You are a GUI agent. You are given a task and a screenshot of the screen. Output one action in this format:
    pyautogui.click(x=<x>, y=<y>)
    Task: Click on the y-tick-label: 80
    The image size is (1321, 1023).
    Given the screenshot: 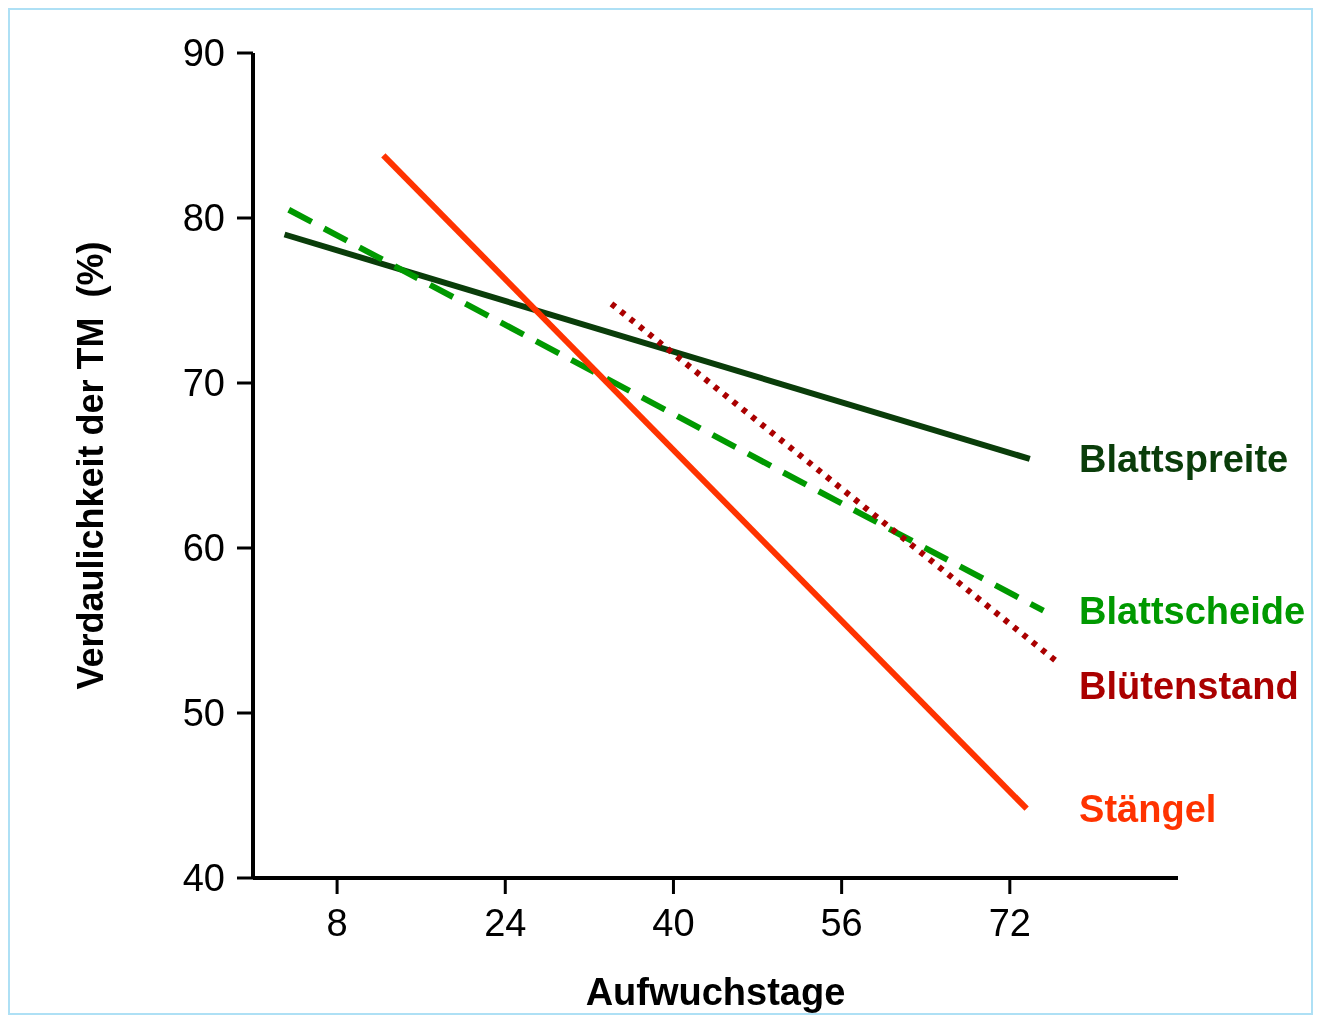 What is the action you would take?
    pyautogui.click(x=203, y=218)
    